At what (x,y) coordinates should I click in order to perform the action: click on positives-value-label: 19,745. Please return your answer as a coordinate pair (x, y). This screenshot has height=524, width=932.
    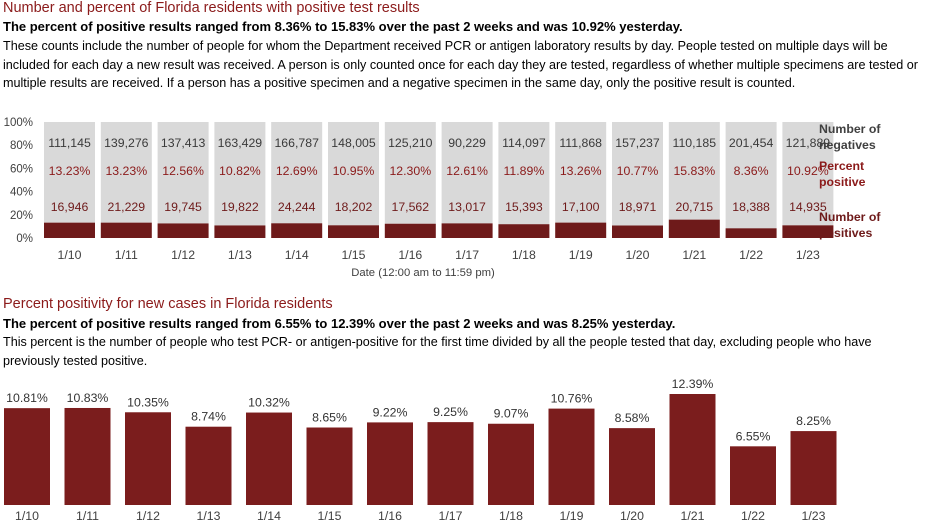
    Looking at the image, I should click on (183, 207).